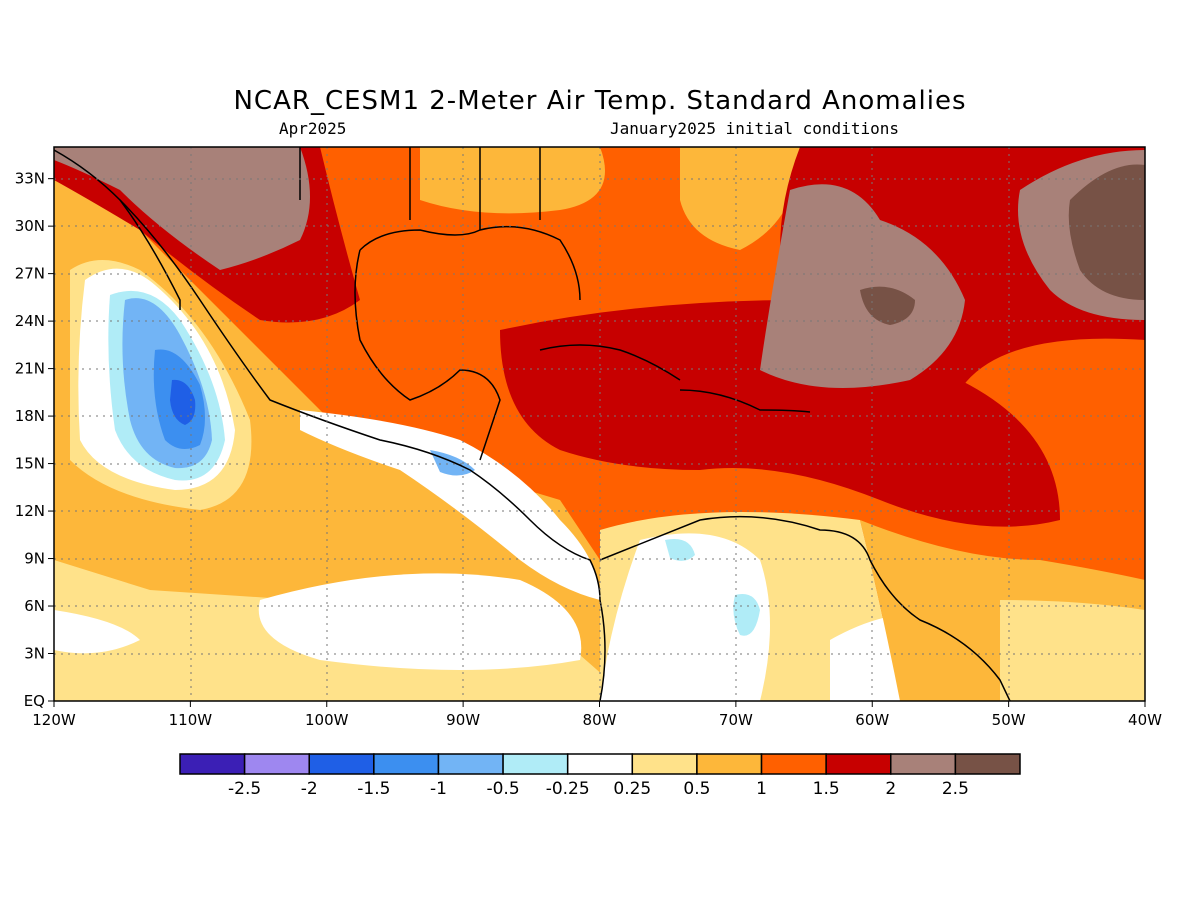  I want to click on lon-tick-label: 110W, so click(191, 720).